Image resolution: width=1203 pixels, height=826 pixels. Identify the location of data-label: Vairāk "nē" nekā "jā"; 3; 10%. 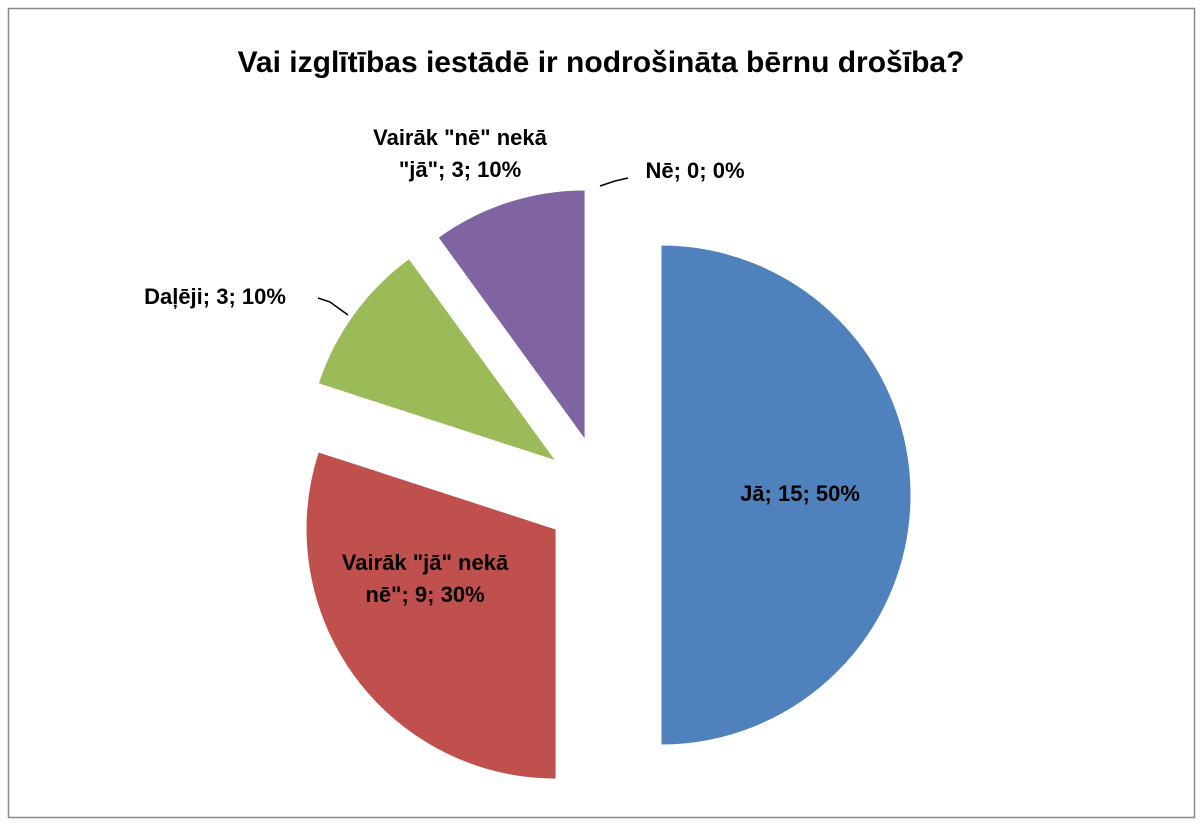
(460, 153).